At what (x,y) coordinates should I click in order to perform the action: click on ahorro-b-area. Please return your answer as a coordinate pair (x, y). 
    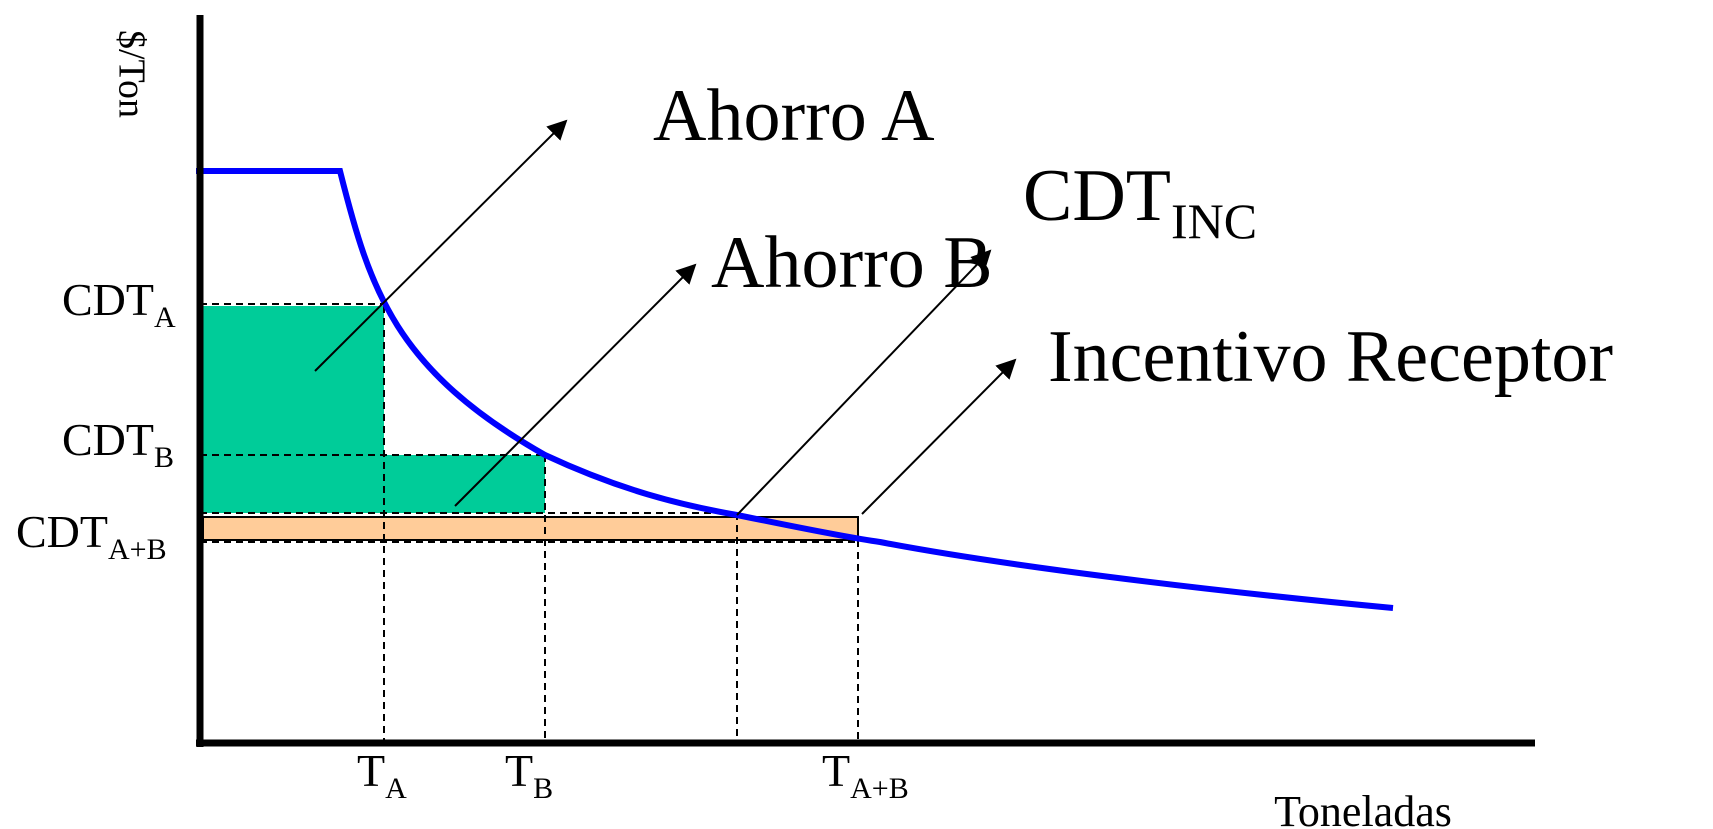
    Looking at the image, I should click on (374, 484).